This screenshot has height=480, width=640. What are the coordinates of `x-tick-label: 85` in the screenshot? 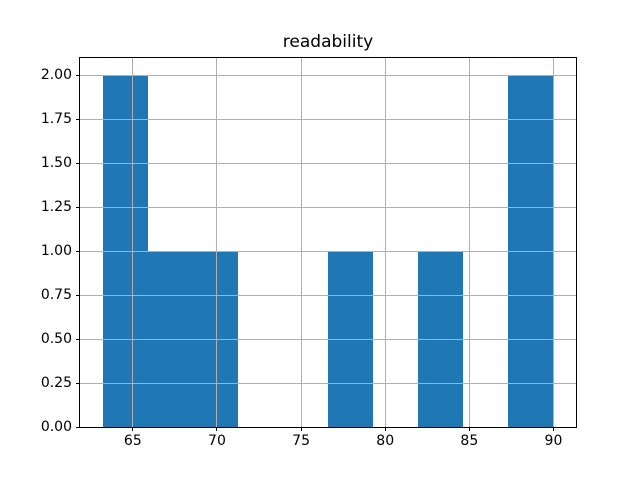 It's located at (469, 441).